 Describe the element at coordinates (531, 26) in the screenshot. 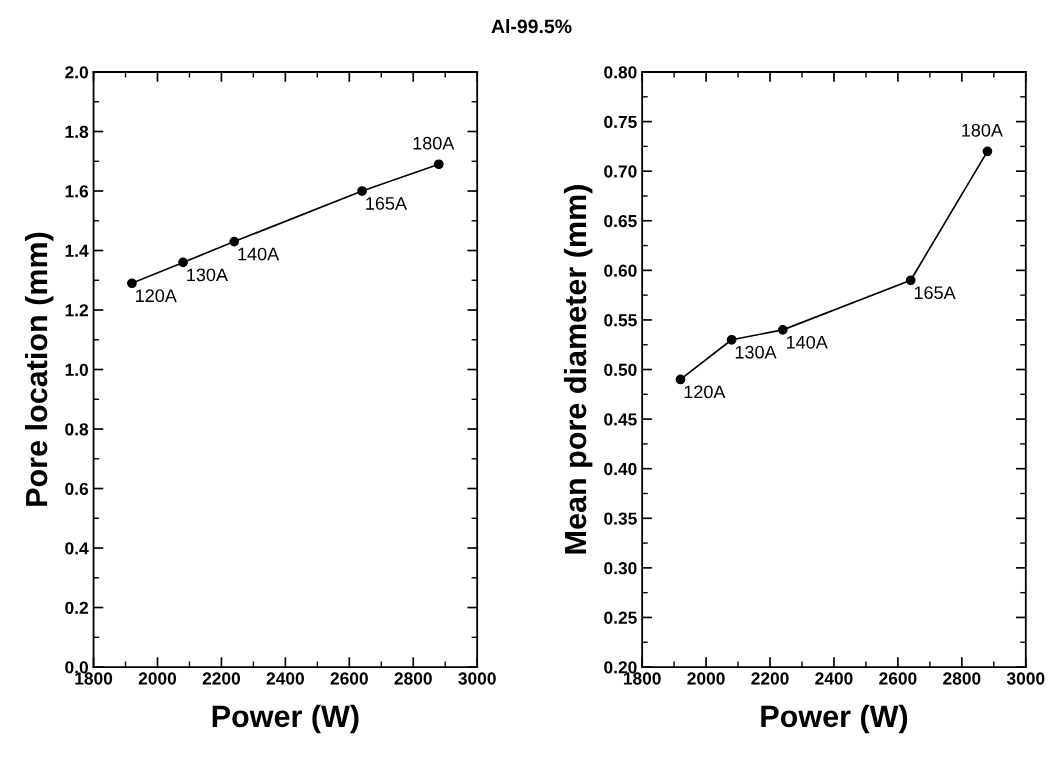

I see `text: Al-99.5%` at that location.